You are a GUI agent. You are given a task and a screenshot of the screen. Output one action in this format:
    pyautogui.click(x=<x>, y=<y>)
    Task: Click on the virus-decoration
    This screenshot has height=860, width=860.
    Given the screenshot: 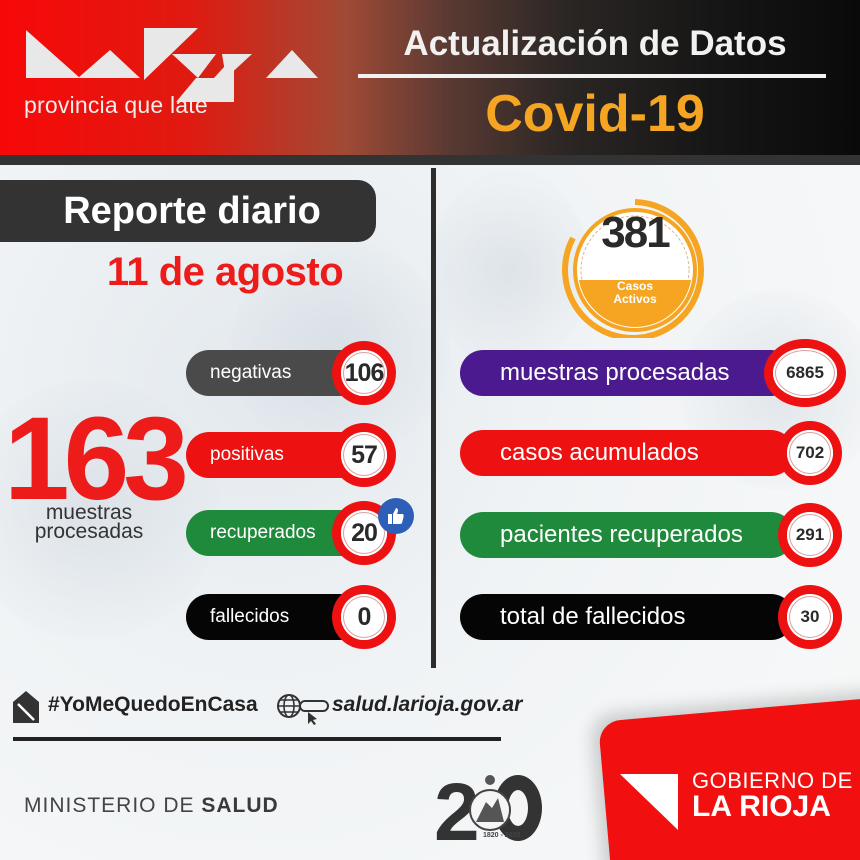 What is the action you would take?
    pyautogui.click(x=110, y=510)
    